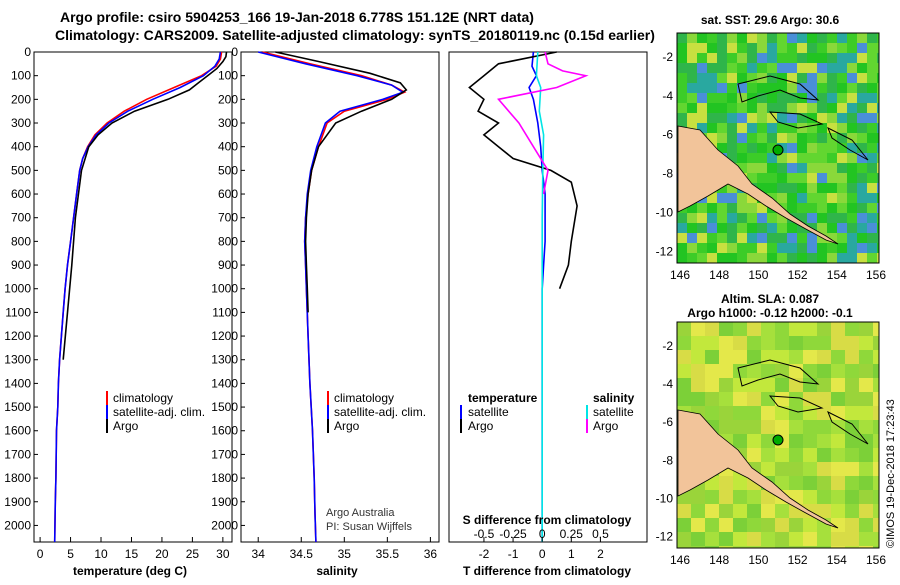 The height and width of the screenshot is (585, 900). What do you see at coordinates (27, 52) in the screenshot?
I see `depth-tick-label: 0` at bounding box center [27, 52].